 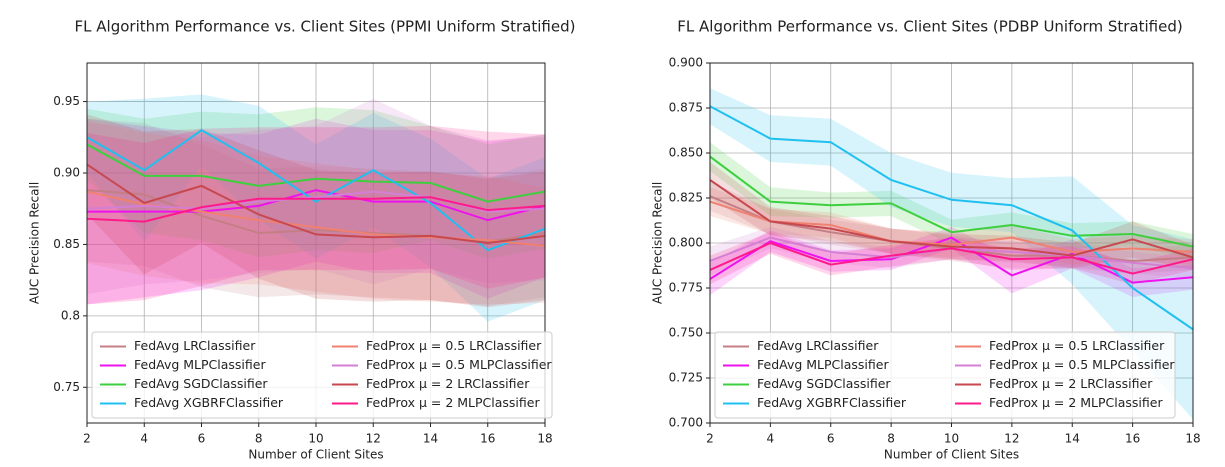 I want to click on y-tick-label: 0.900, so click(x=686, y=63).